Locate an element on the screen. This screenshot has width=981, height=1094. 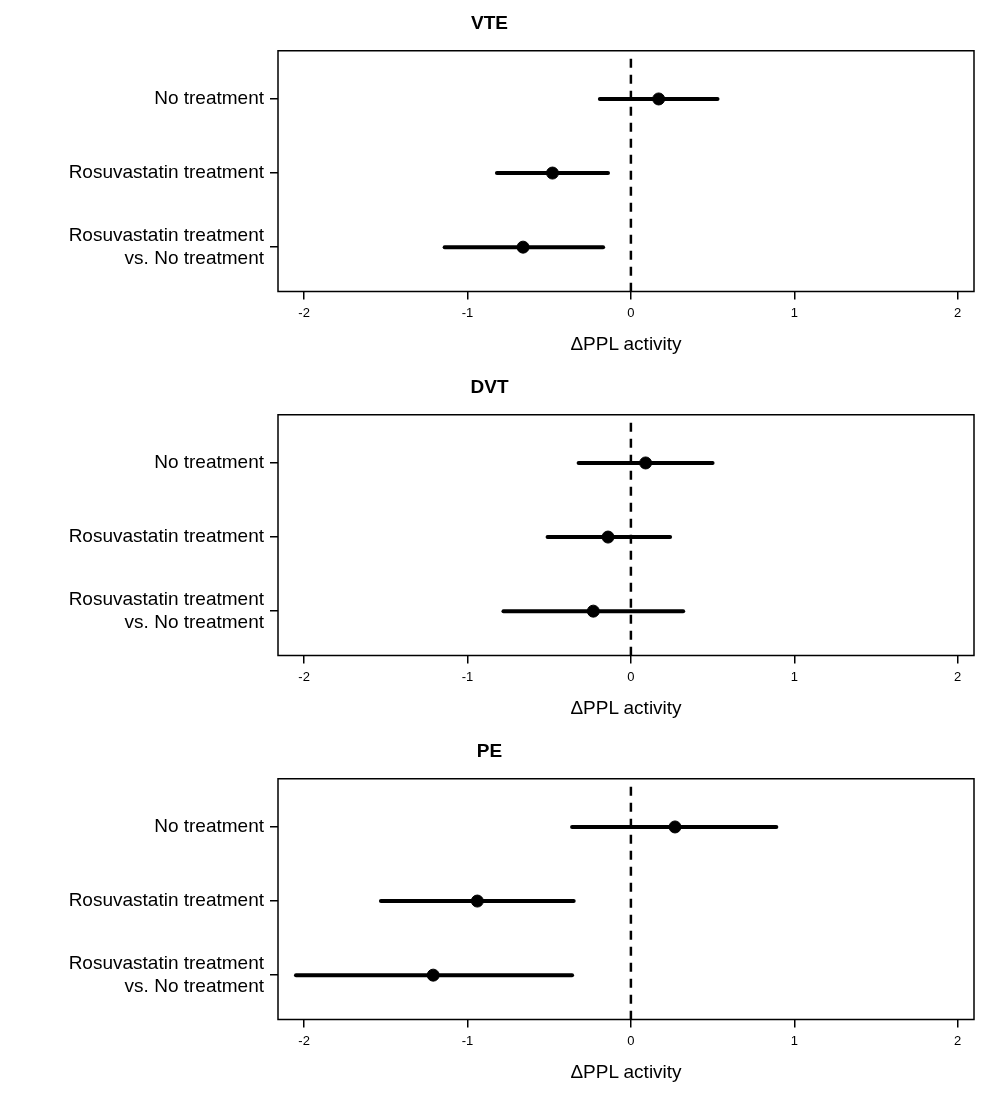
chart-title: DVT is located at coordinates (489, 386).